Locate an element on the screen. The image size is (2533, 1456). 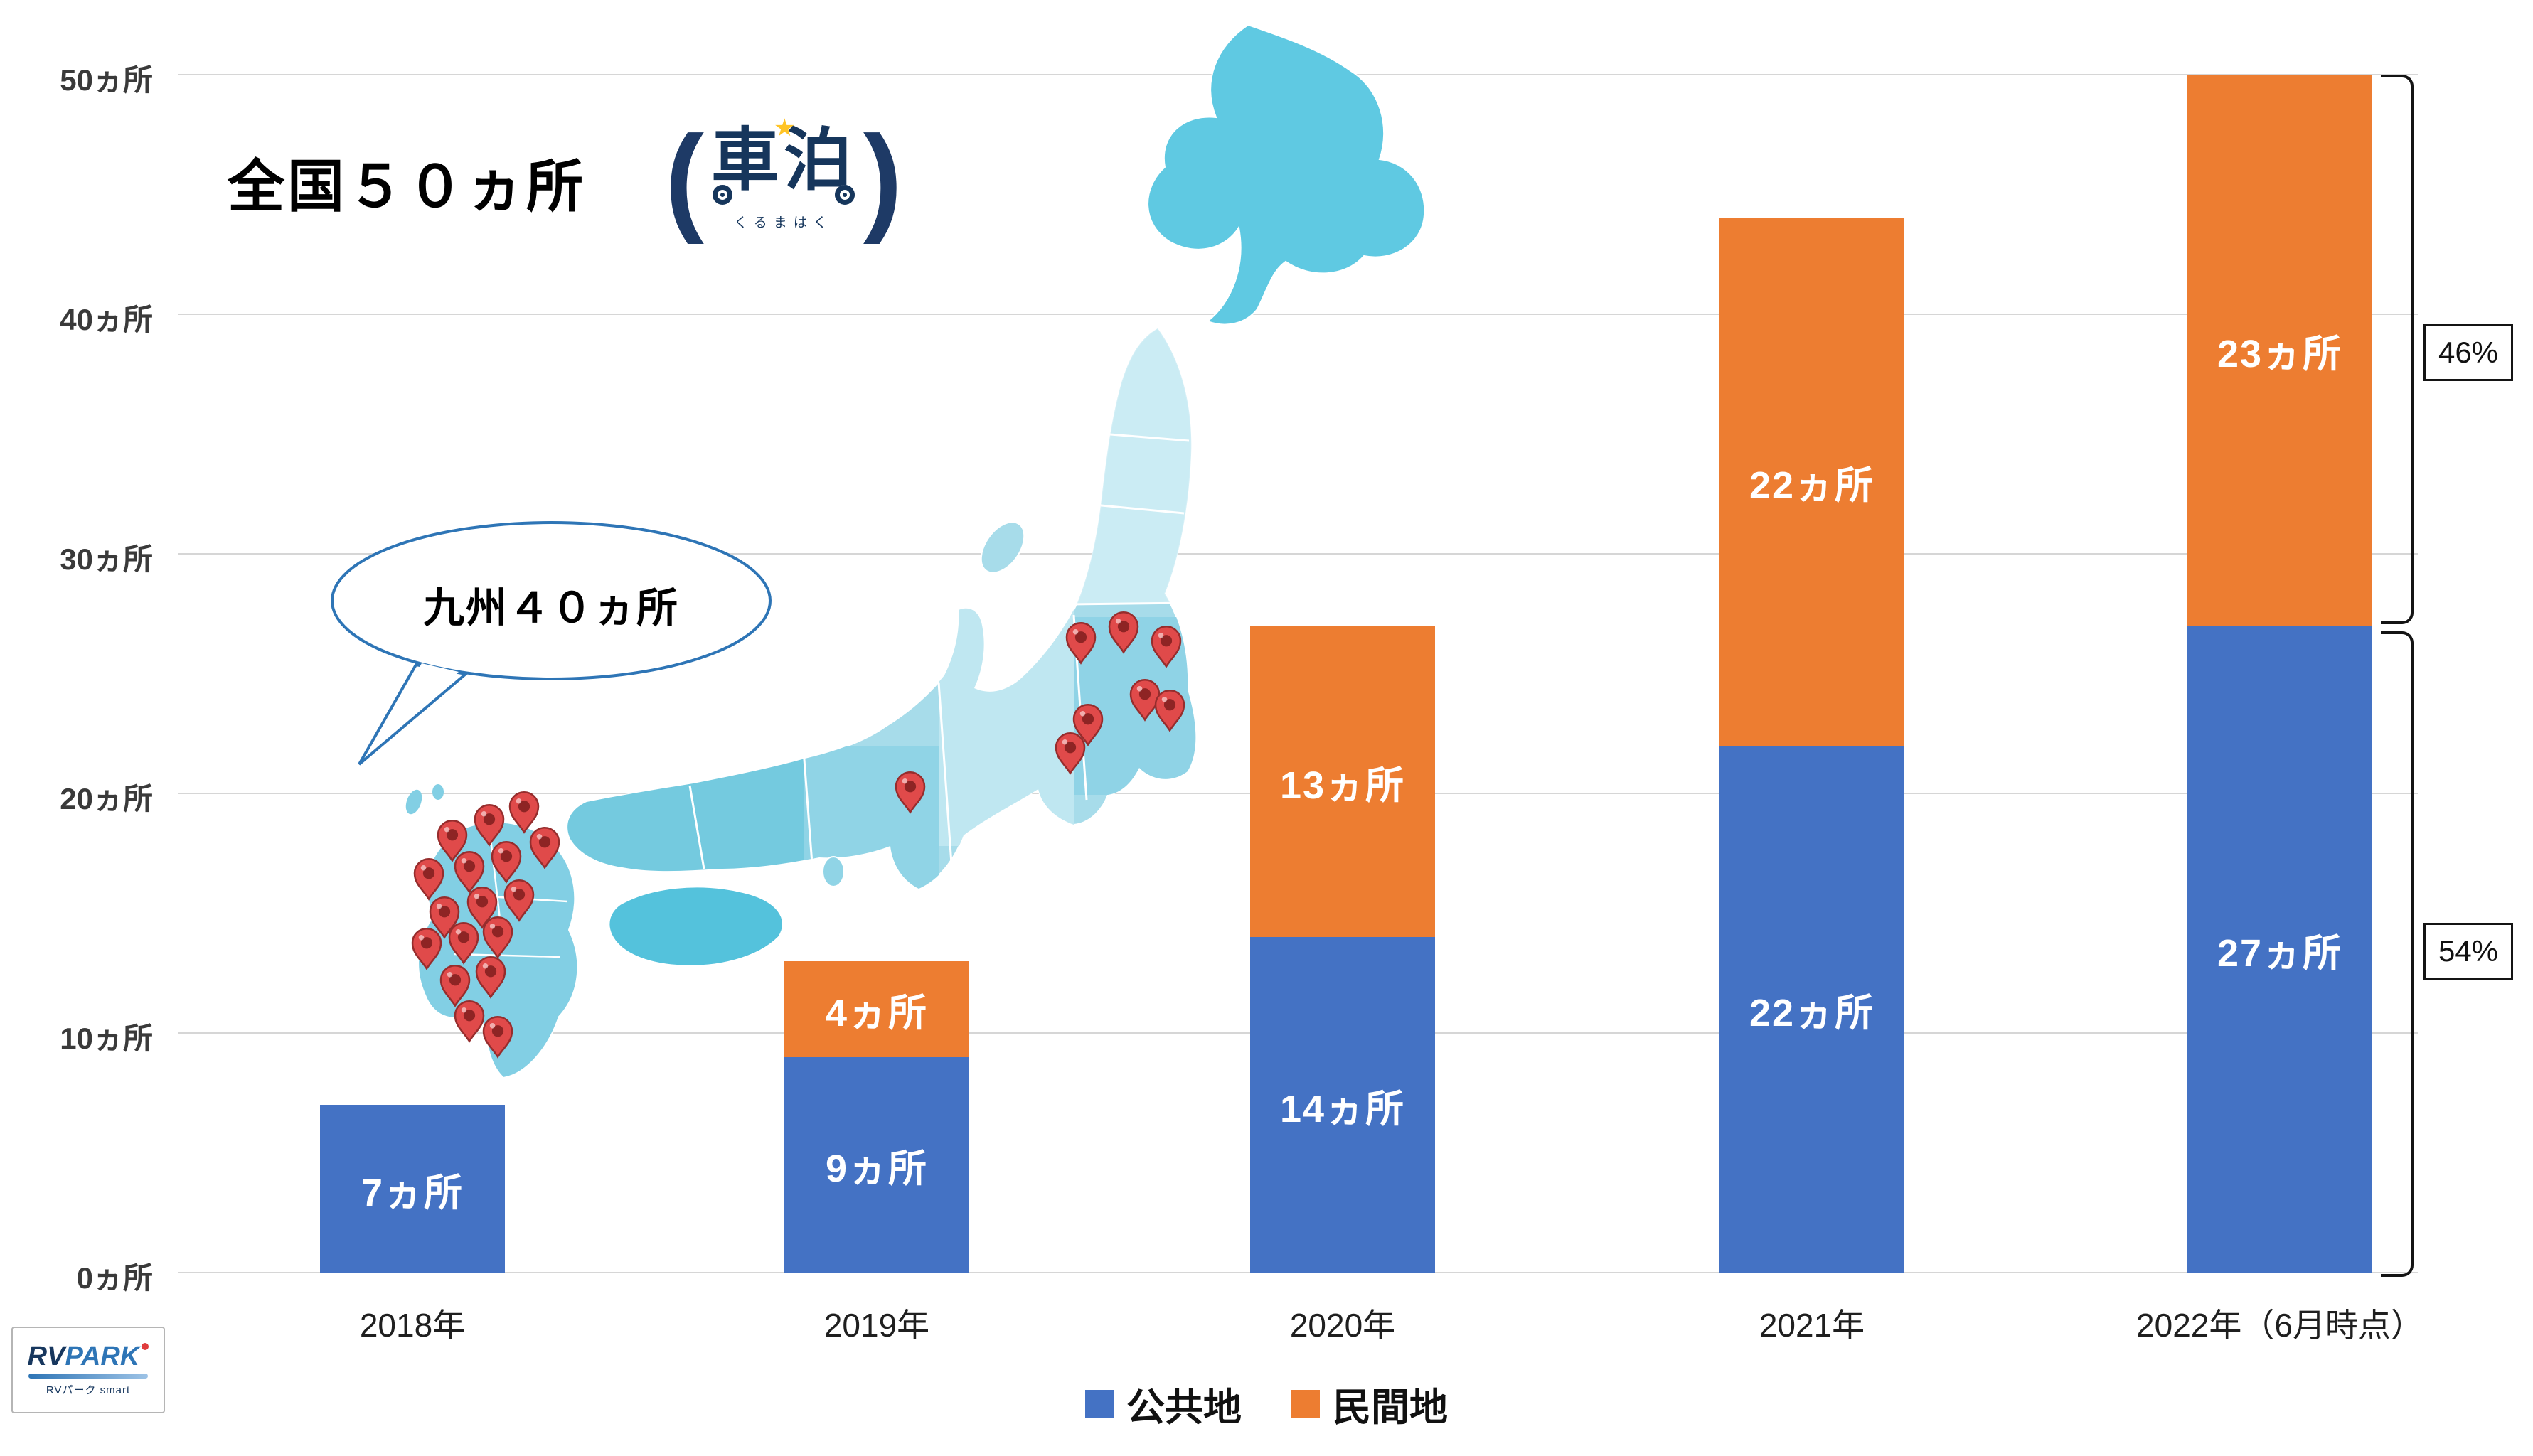
bar-value-label: 4ヵ所 is located at coordinates (877, 1013).